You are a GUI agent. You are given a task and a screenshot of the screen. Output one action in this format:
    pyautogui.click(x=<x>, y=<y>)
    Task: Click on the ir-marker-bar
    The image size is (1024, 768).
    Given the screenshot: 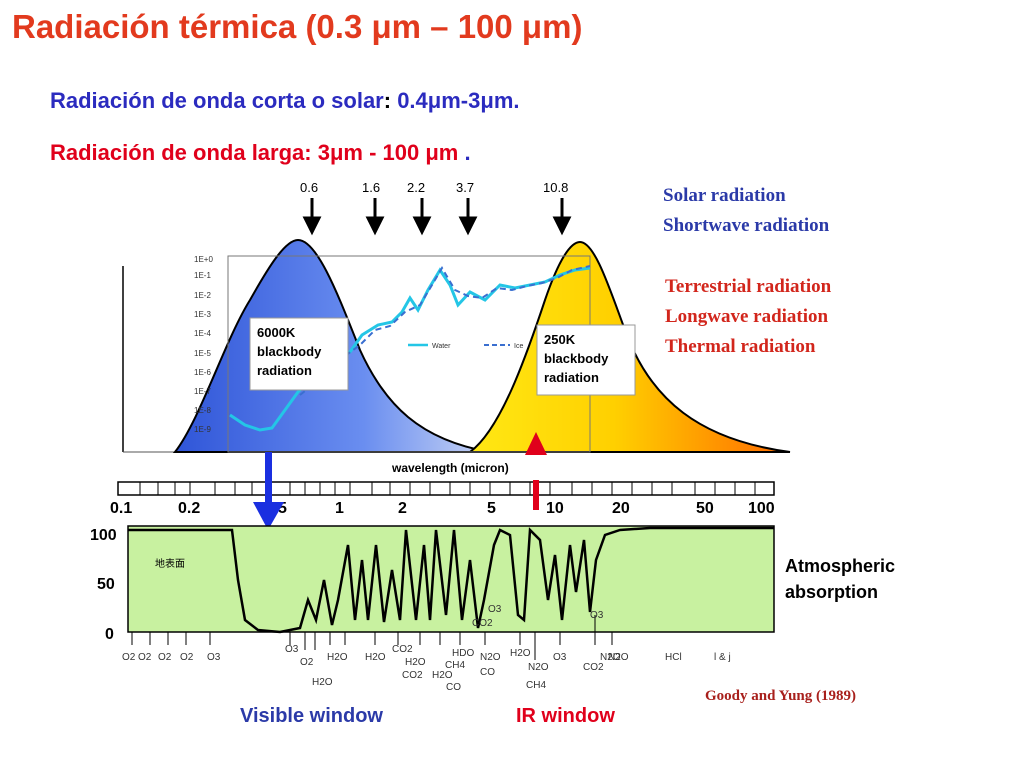 What is the action you would take?
    pyautogui.click(x=536, y=495)
    